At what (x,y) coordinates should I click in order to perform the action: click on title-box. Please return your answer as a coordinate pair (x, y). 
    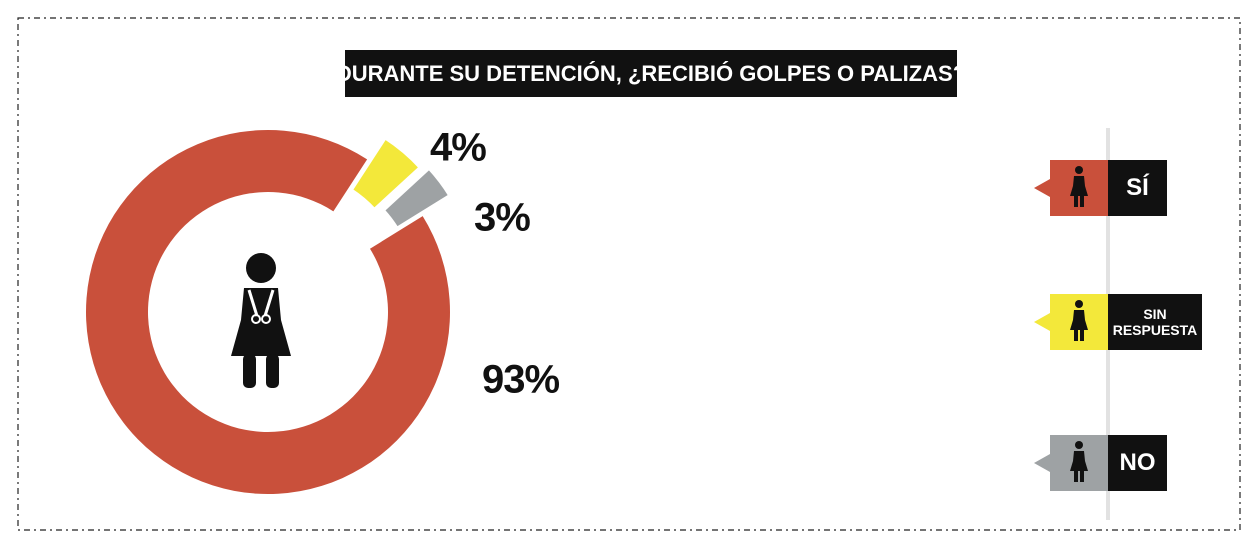
    Looking at the image, I should click on (651, 73).